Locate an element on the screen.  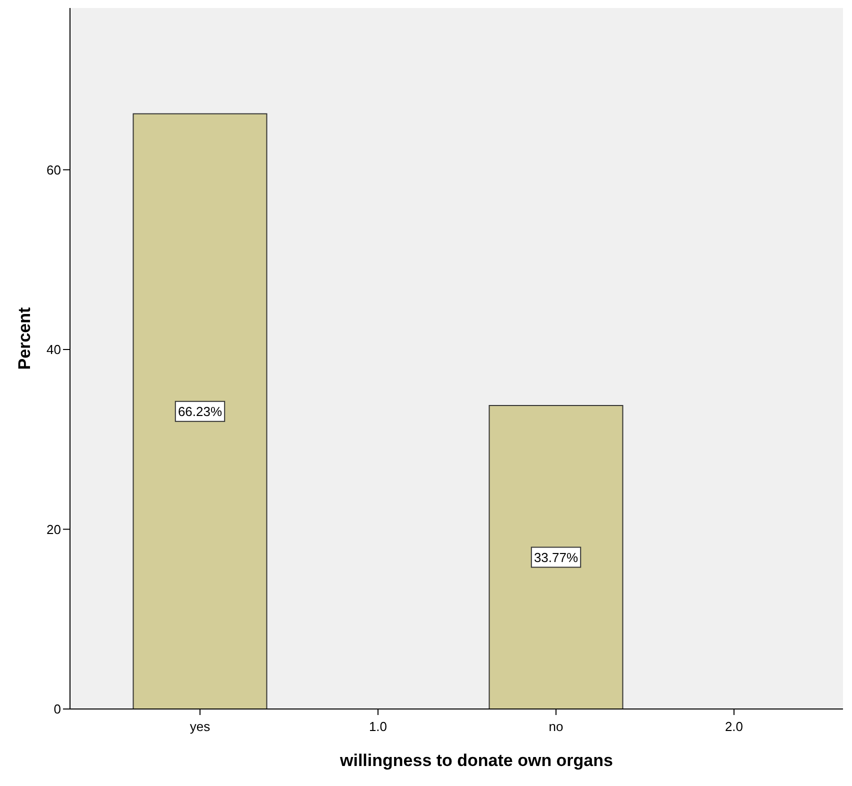
data-label: 66.23% is located at coordinates (200, 411).